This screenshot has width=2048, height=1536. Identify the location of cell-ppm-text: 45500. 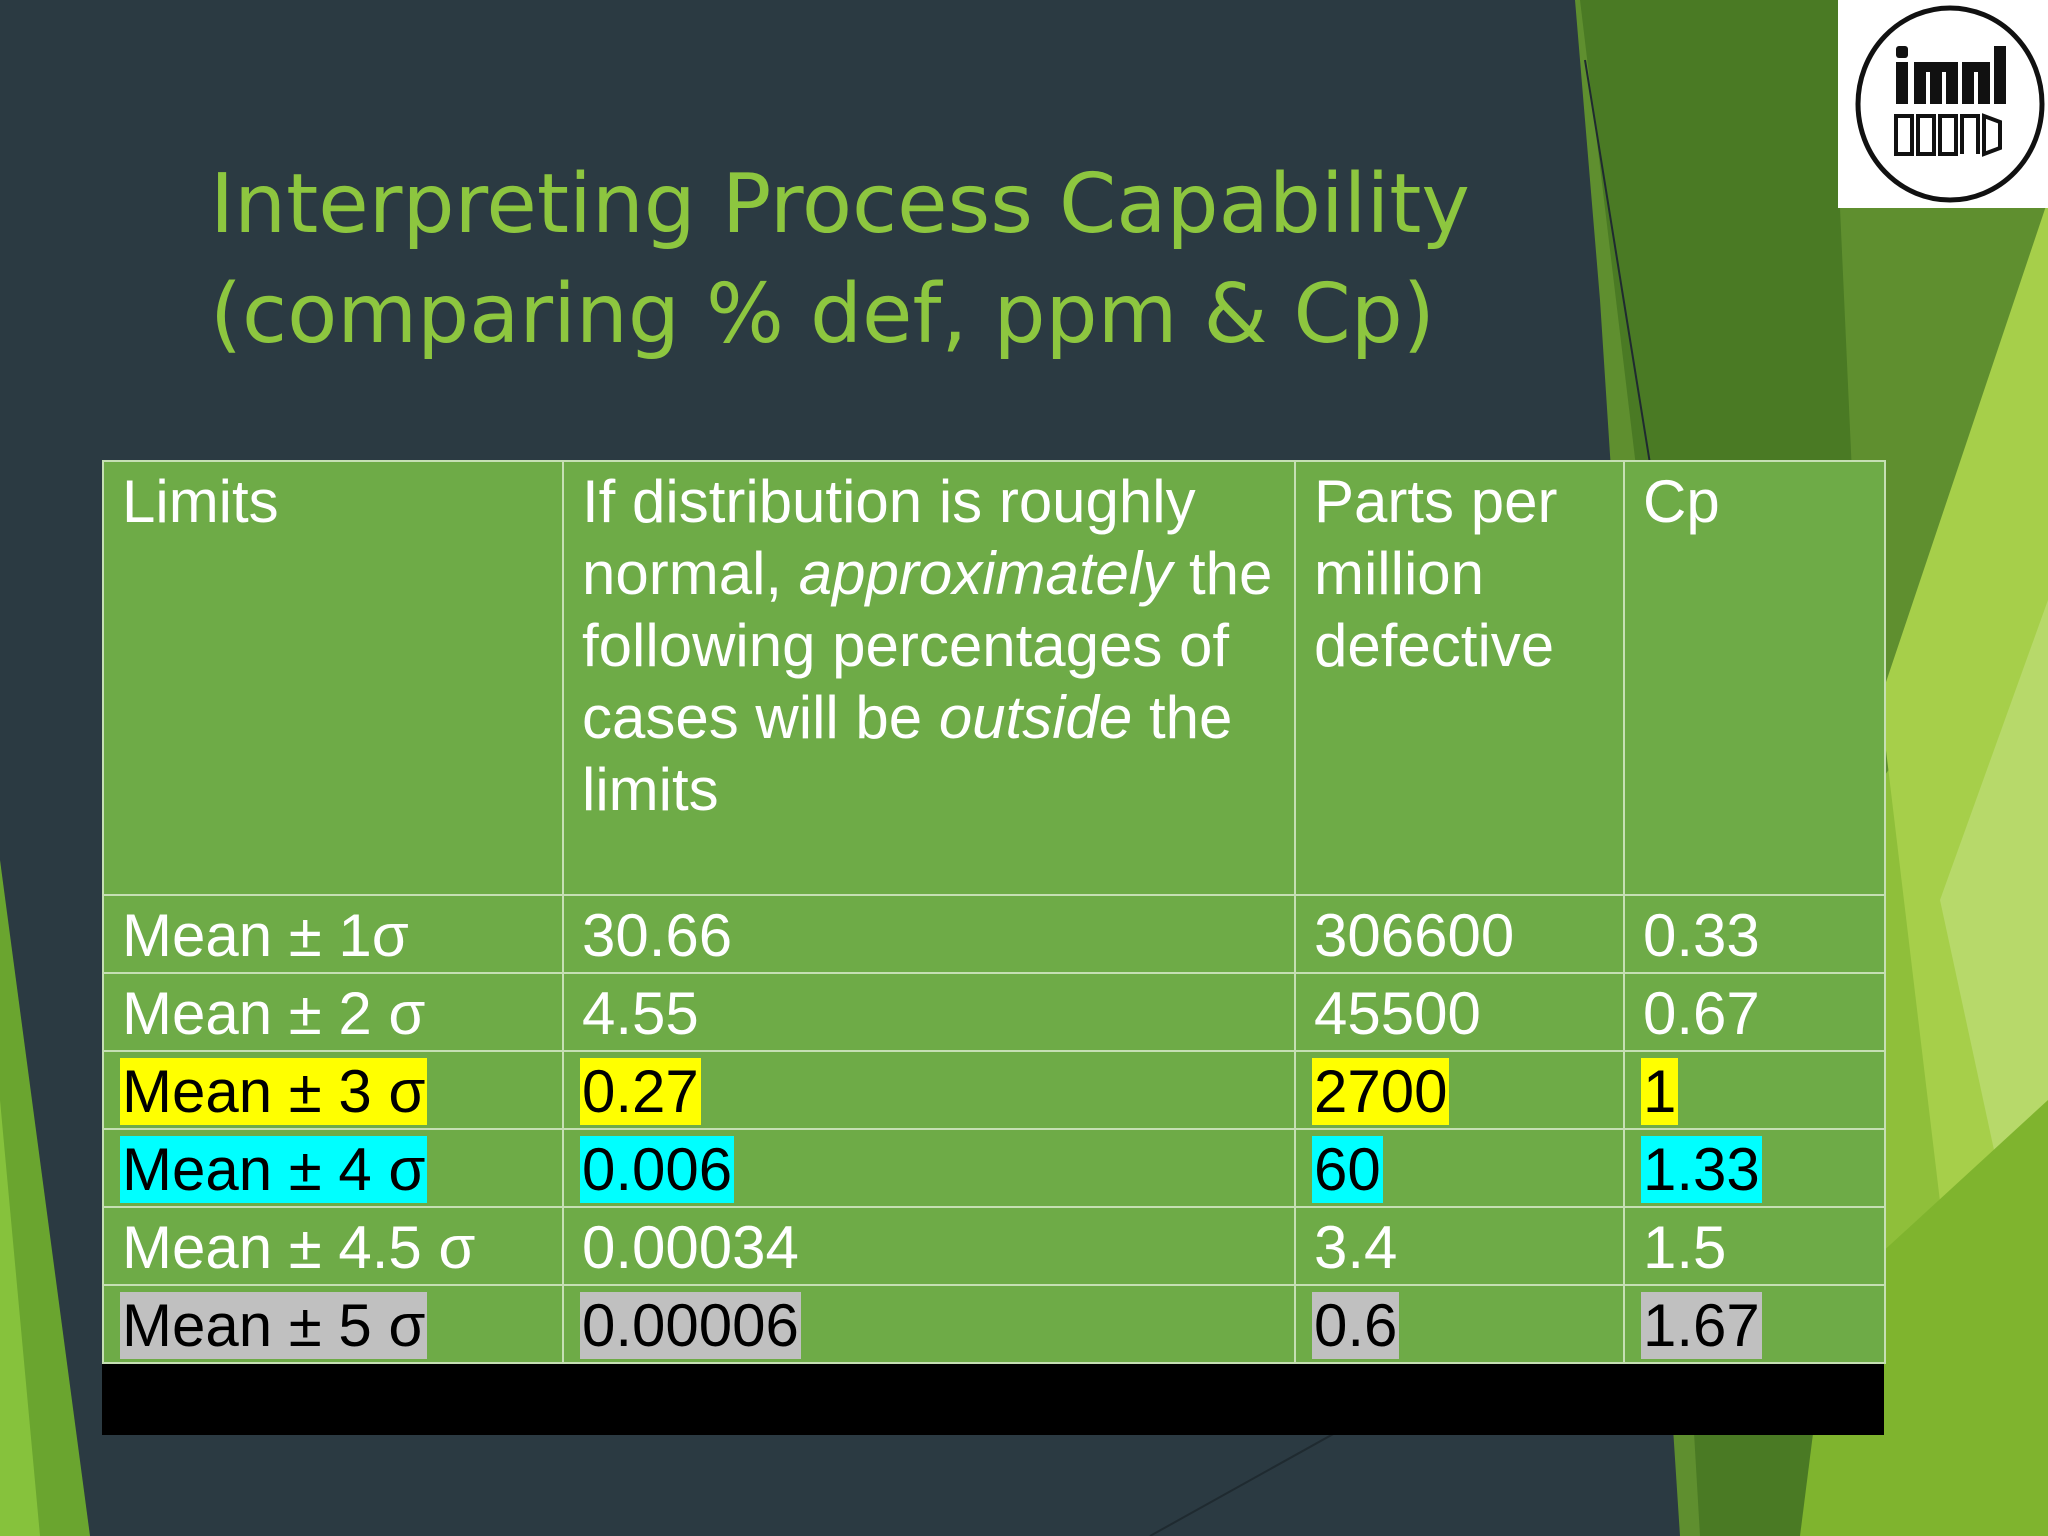
(1397, 1013).